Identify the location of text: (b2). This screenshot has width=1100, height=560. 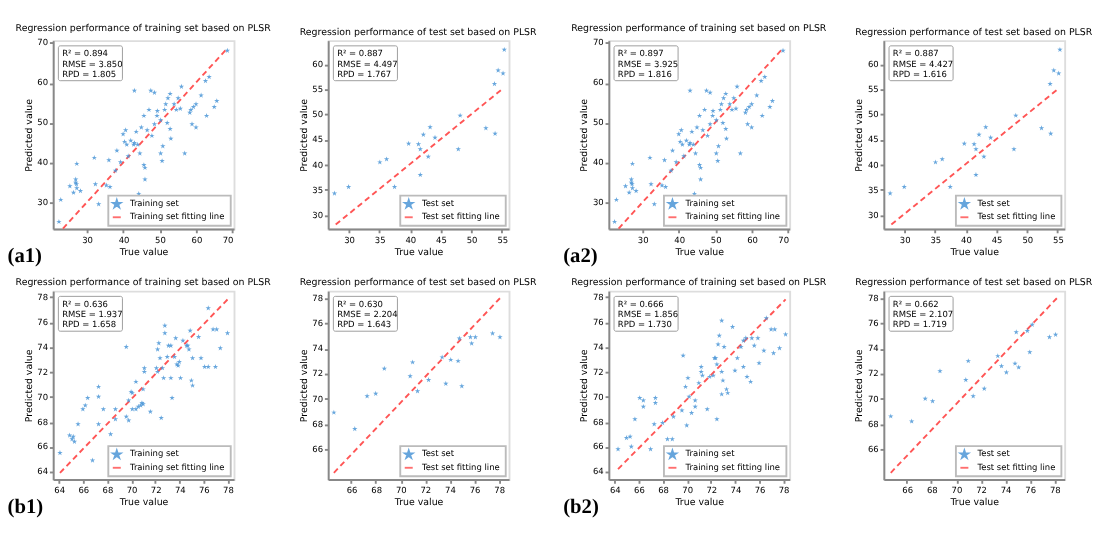
(581, 507).